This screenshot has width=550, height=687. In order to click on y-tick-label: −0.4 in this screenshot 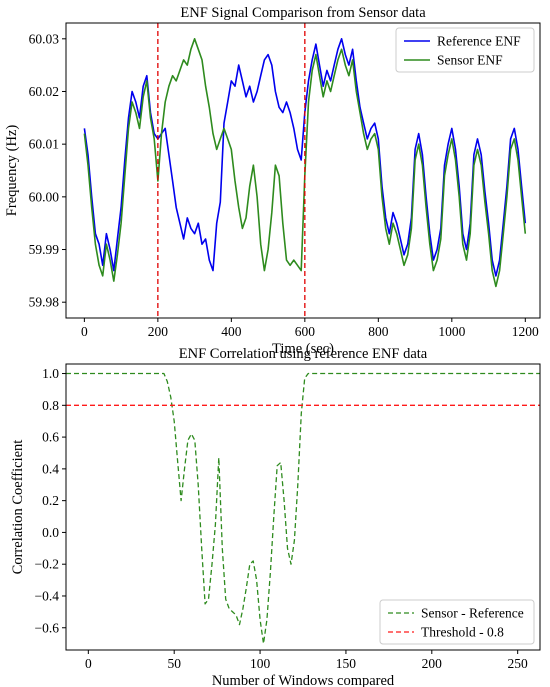, I will do `click(47, 595)`.